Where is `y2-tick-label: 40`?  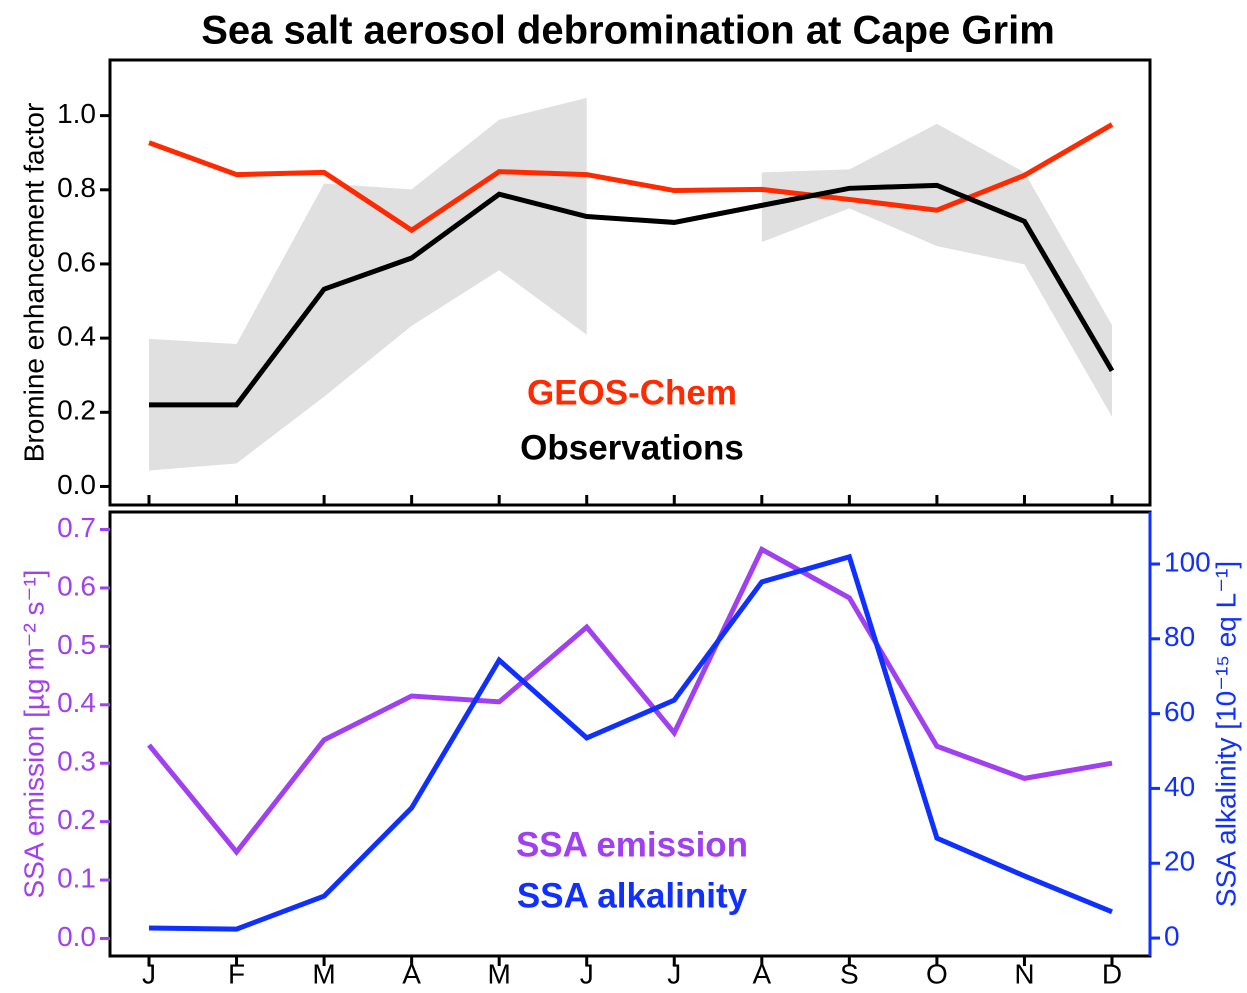 y2-tick-label: 40 is located at coordinates (1179, 786).